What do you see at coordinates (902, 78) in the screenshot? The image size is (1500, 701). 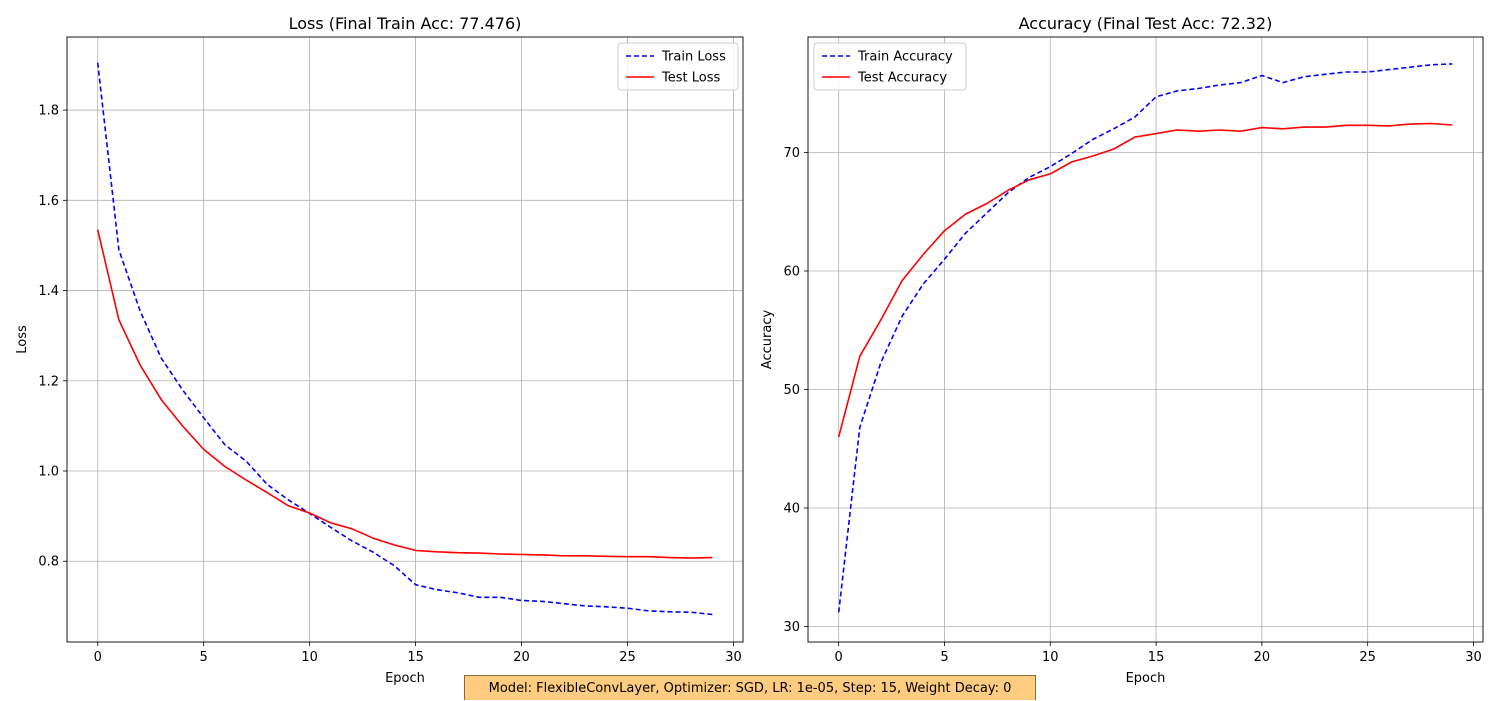 I see `legend-label-test-accuracy: Test Accuracy` at bounding box center [902, 78].